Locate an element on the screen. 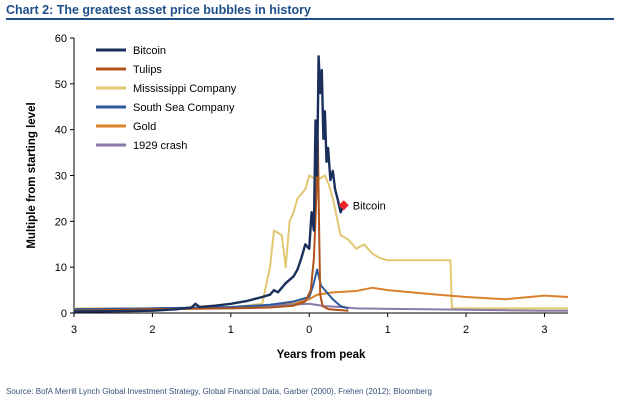 The image size is (620, 403). x-tick-label: 0 is located at coordinates (309, 330).